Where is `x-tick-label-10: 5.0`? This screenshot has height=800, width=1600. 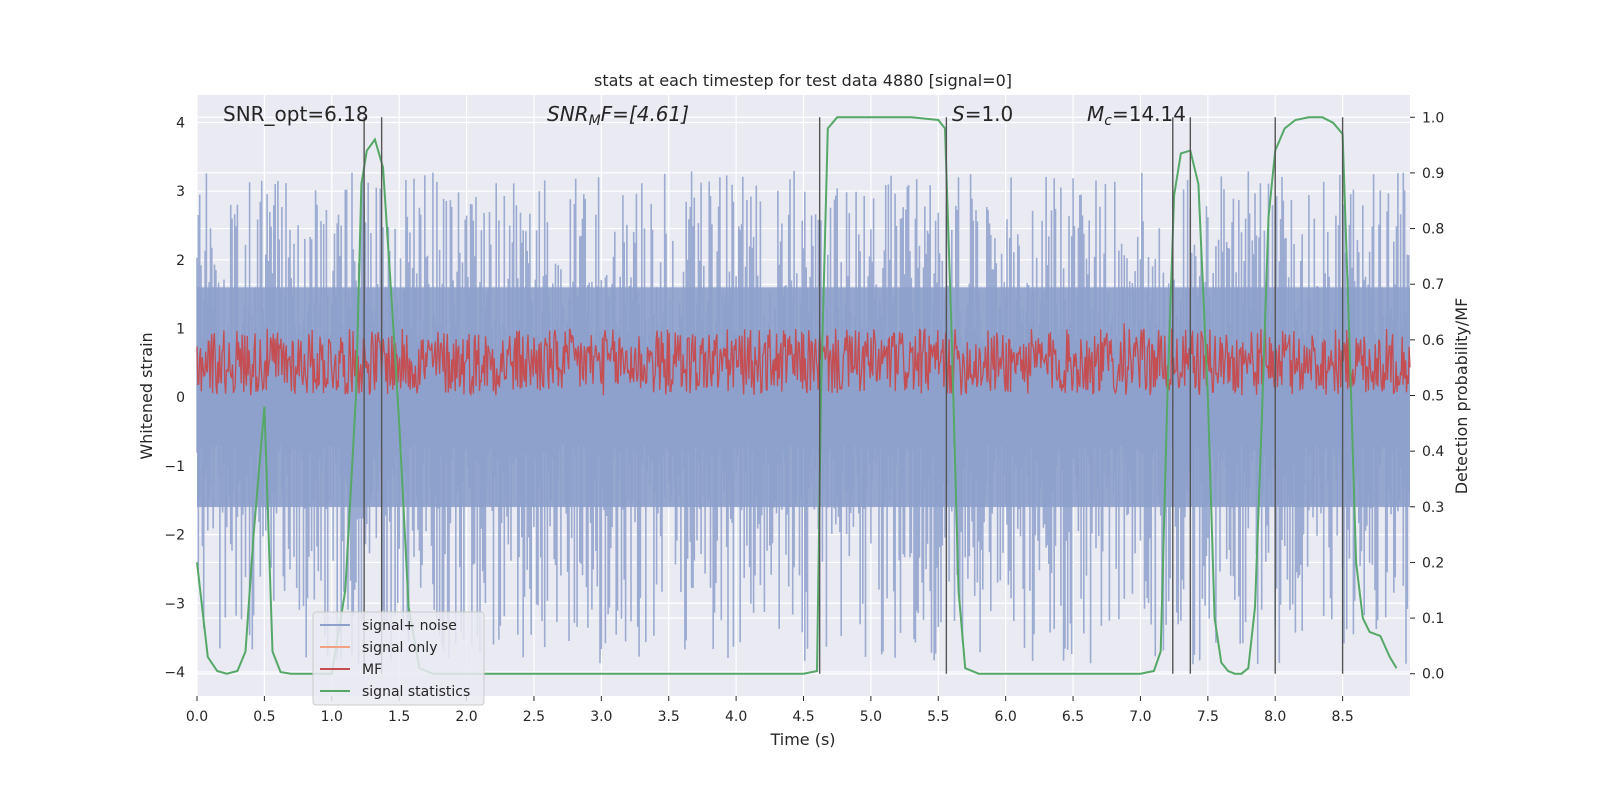 x-tick-label-10: 5.0 is located at coordinates (871, 717).